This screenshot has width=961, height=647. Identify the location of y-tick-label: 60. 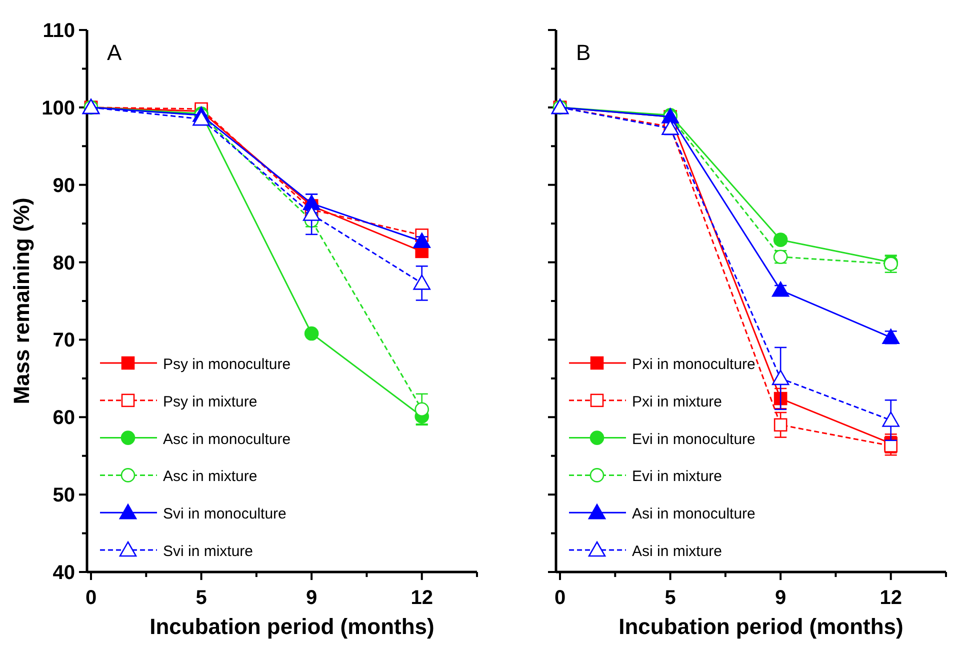
(63, 418).